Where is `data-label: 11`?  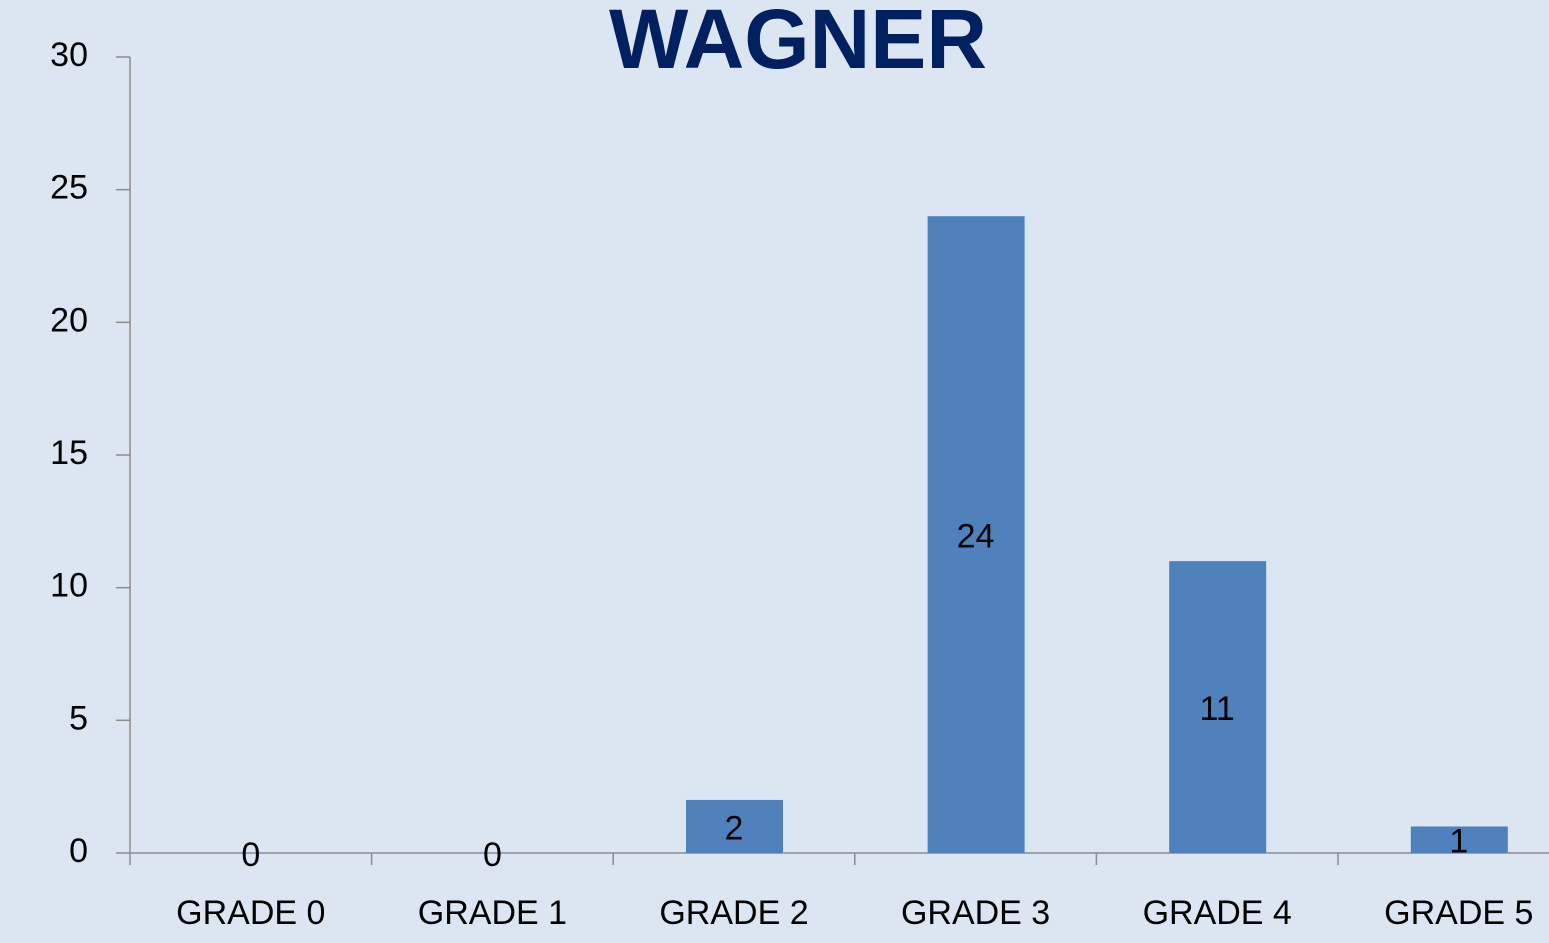 data-label: 11 is located at coordinates (1217, 709).